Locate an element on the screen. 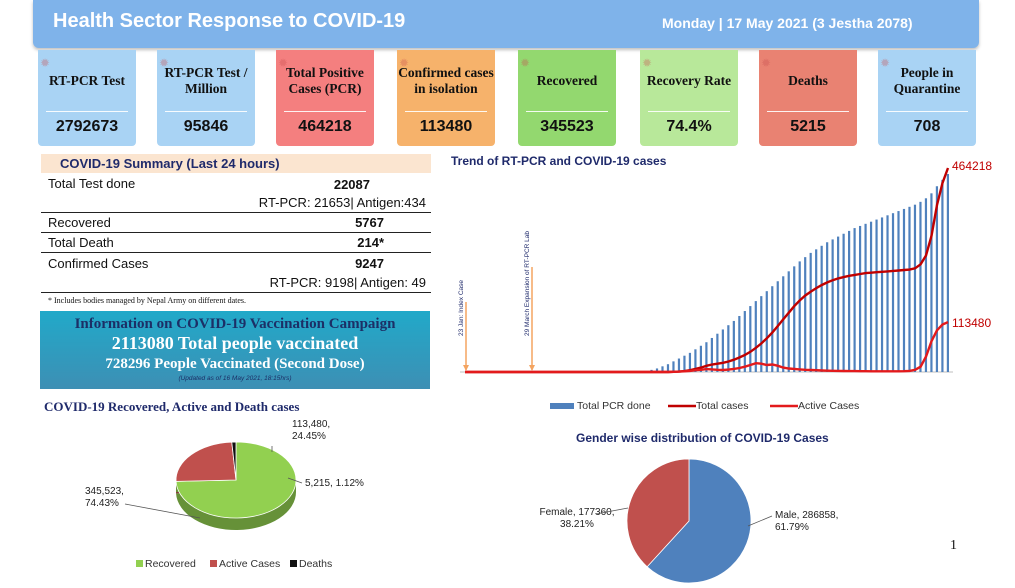  total-test-breakdown: RT-PCR: 21653| Antigen:434 is located at coordinates (342, 202).